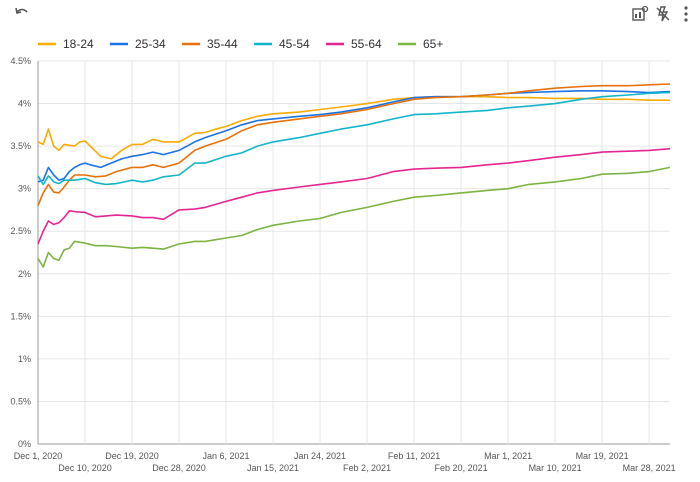 The width and height of the screenshot is (700, 482). Describe the element at coordinates (20, 61) in the screenshot. I see `y-tick-label: 4.5%` at that location.